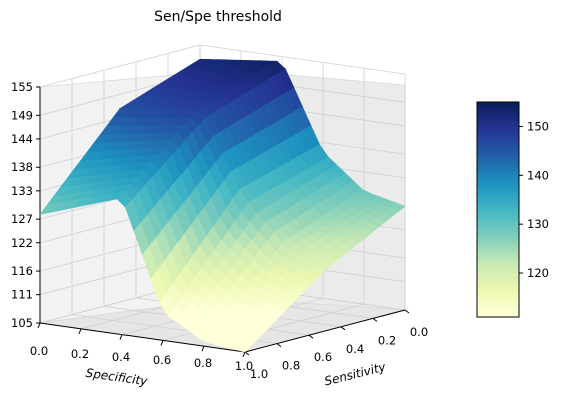 The image size is (563, 405). Describe the element at coordinates (22, 219) in the screenshot. I see `z-tick-label: 127` at that location.